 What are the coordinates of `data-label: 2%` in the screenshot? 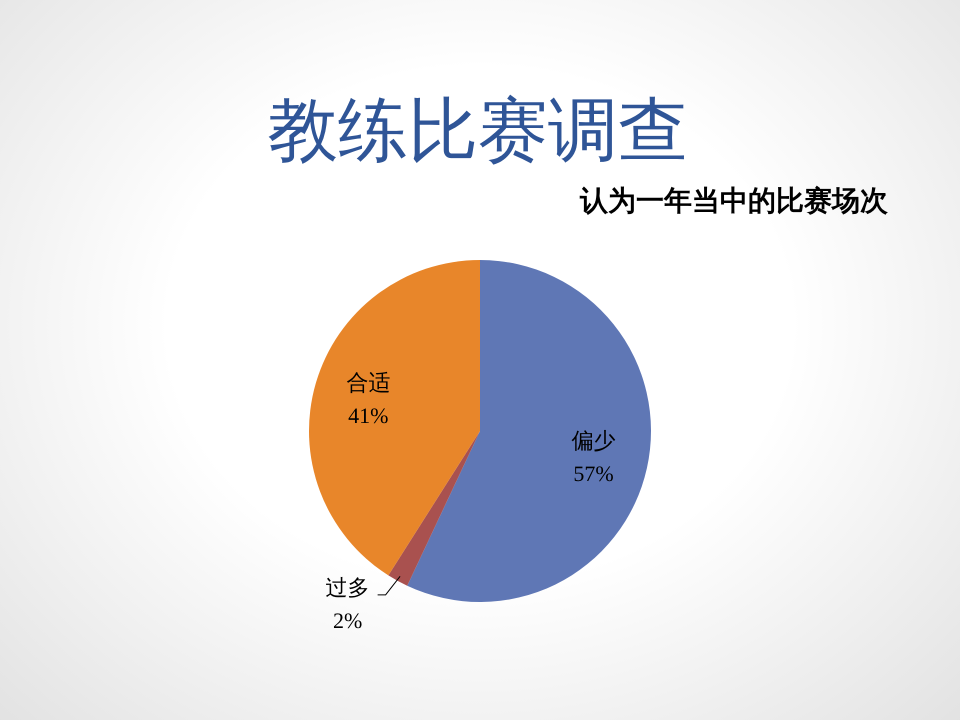 It's located at (347, 620).